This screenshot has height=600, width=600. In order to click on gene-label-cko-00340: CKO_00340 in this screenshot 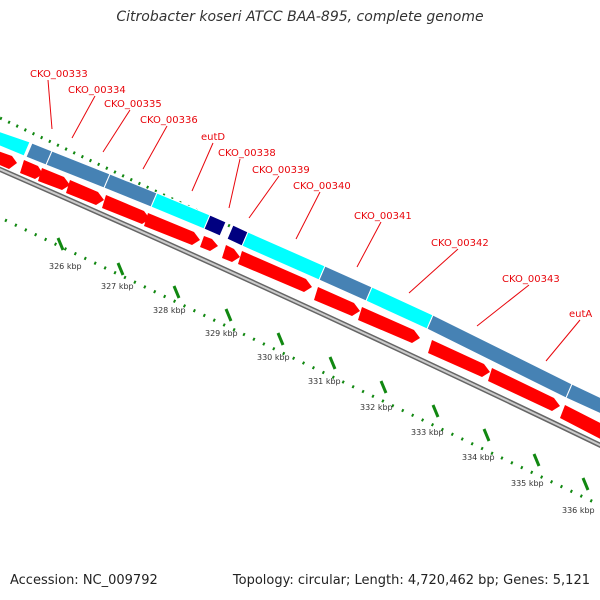, I will do `click(322, 186)`.